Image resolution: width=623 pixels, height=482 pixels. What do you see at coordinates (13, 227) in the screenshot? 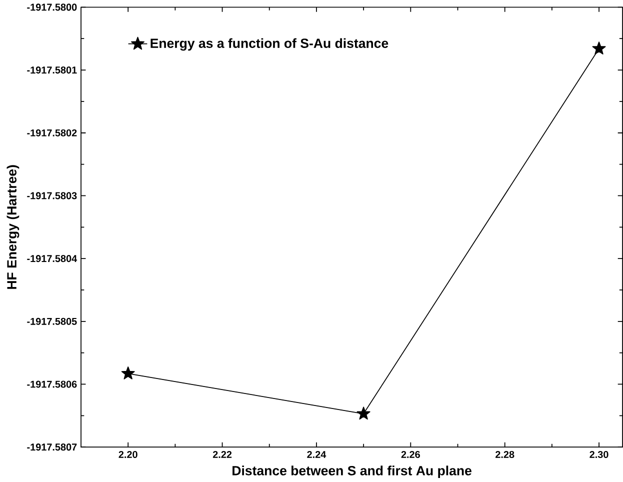
I see `y-axis-title: HF Energy (Hartree)` at bounding box center [13, 227].